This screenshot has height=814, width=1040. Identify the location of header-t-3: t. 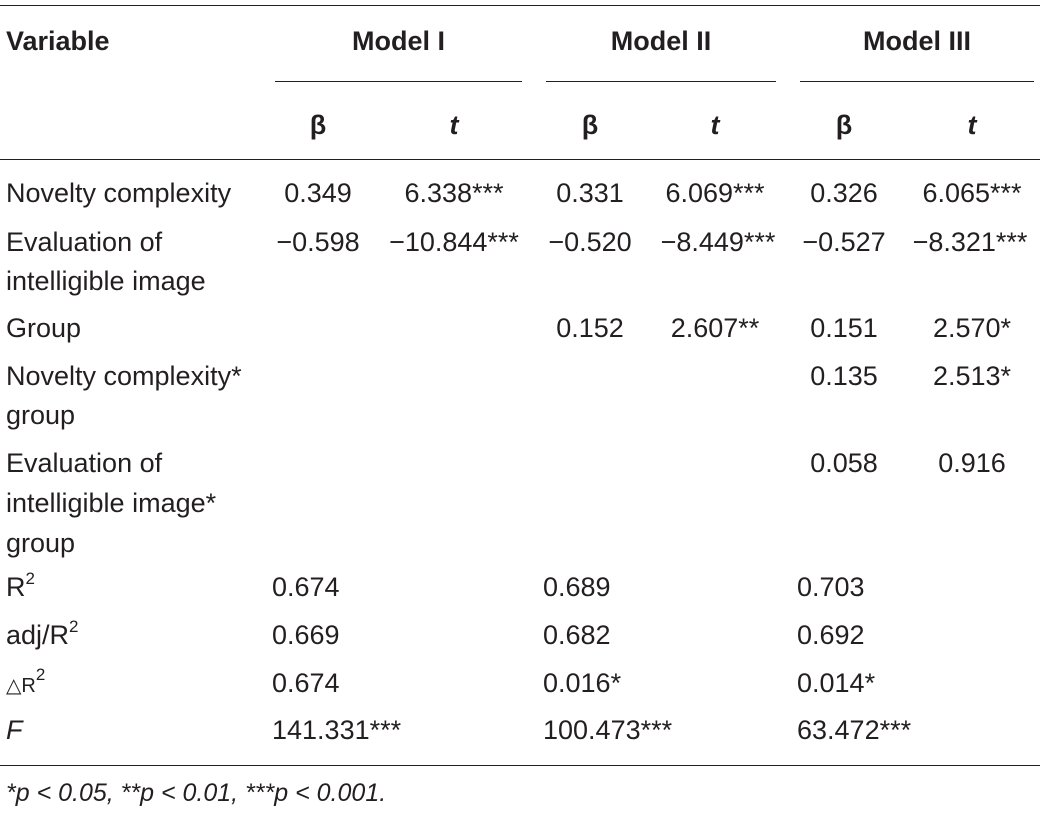
(972, 125).